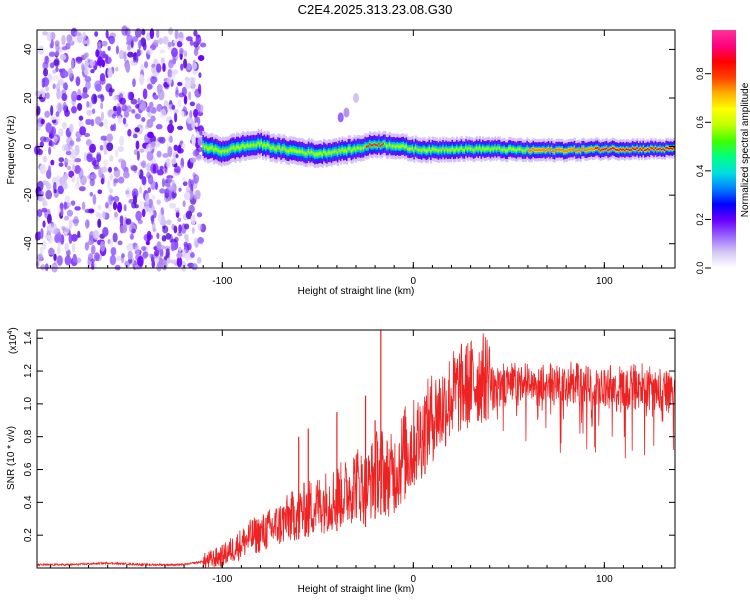 The width and height of the screenshot is (750, 600). What do you see at coordinates (28, 469) in the screenshot?
I see `y-tick-label: 0.6` at bounding box center [28, 469].